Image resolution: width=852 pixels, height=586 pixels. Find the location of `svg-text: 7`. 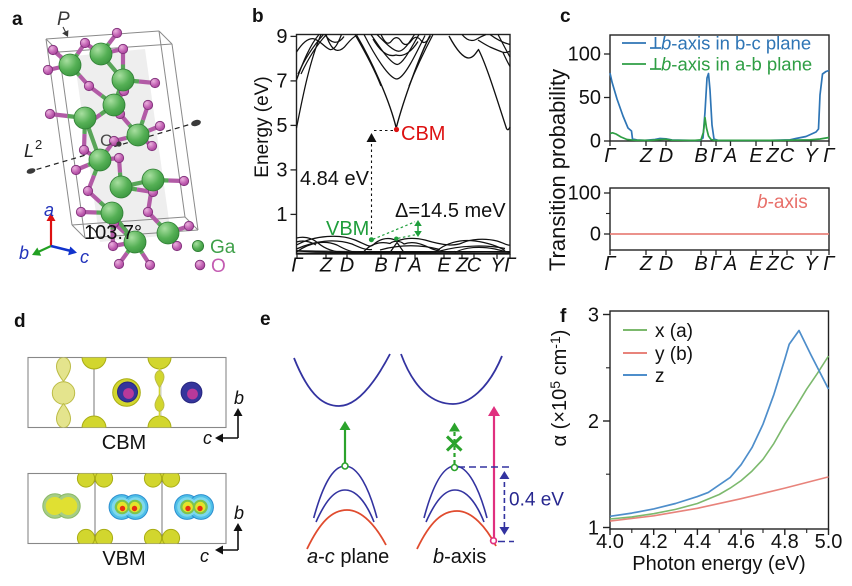

svg-text: 7 is located at coordinates (281, 81).